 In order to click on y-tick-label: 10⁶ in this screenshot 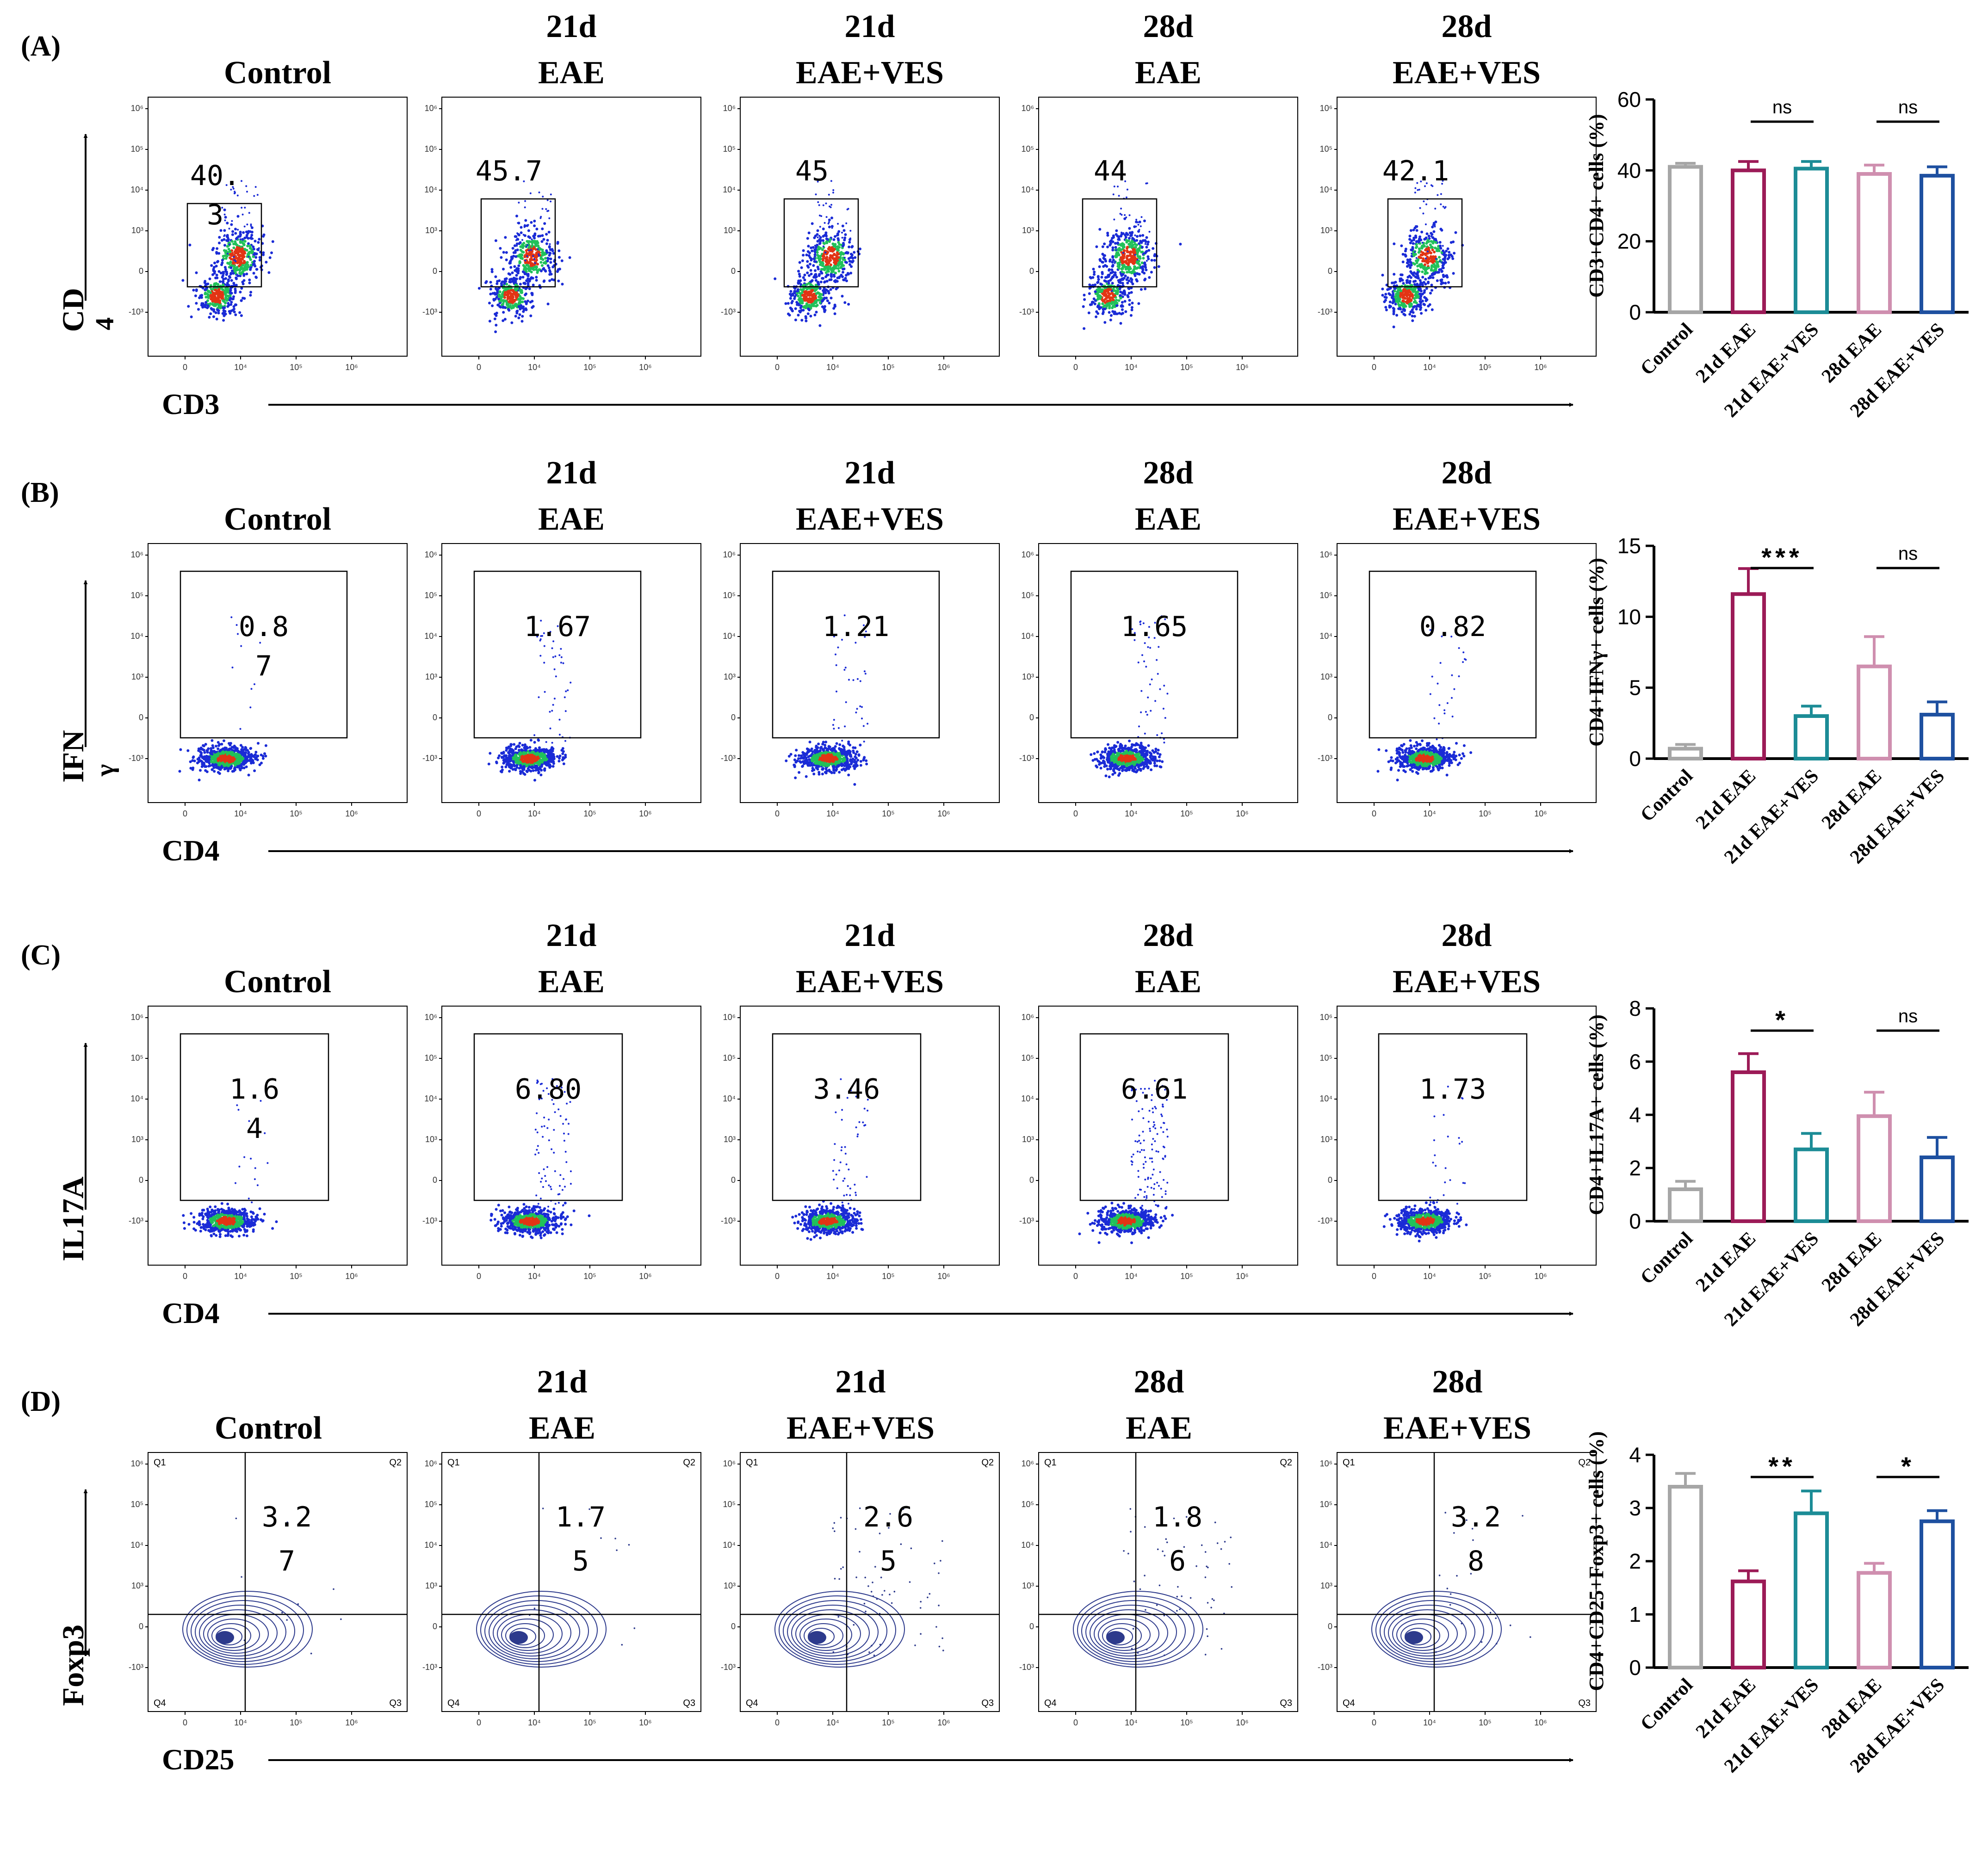, I will do `click(137, 554)`.